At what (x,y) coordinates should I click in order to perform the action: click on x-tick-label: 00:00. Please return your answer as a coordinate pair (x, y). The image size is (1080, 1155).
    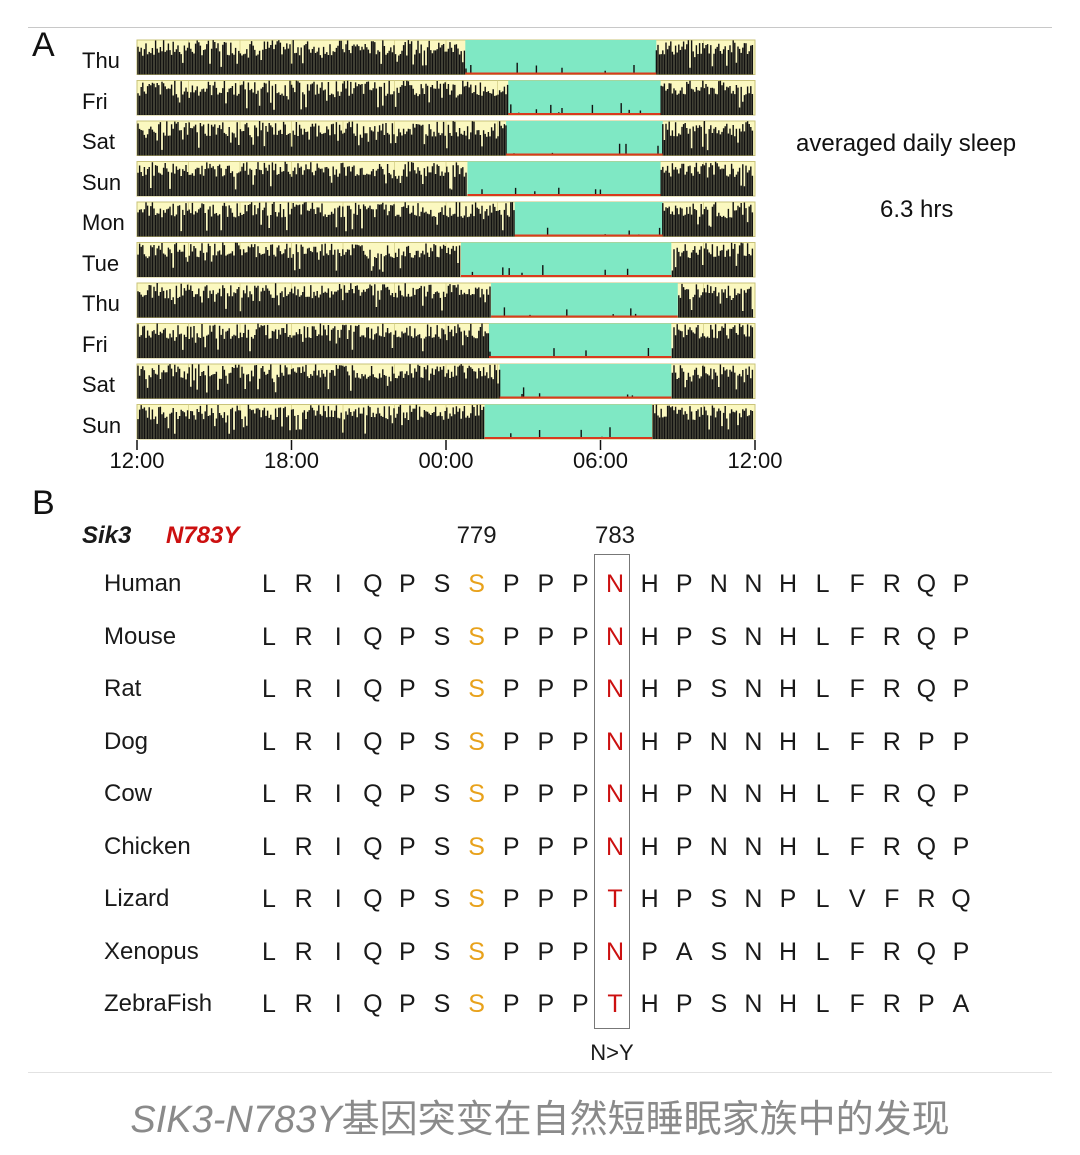
    Looking at the image, I should click on (446, 460).